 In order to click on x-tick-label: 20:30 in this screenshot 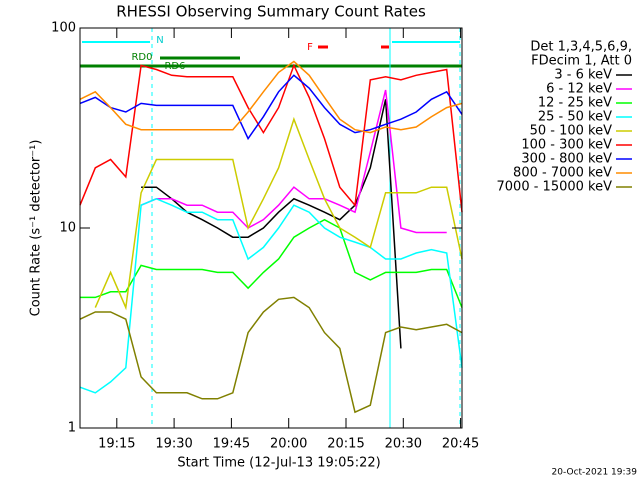, I will do `click(403, 444)`.